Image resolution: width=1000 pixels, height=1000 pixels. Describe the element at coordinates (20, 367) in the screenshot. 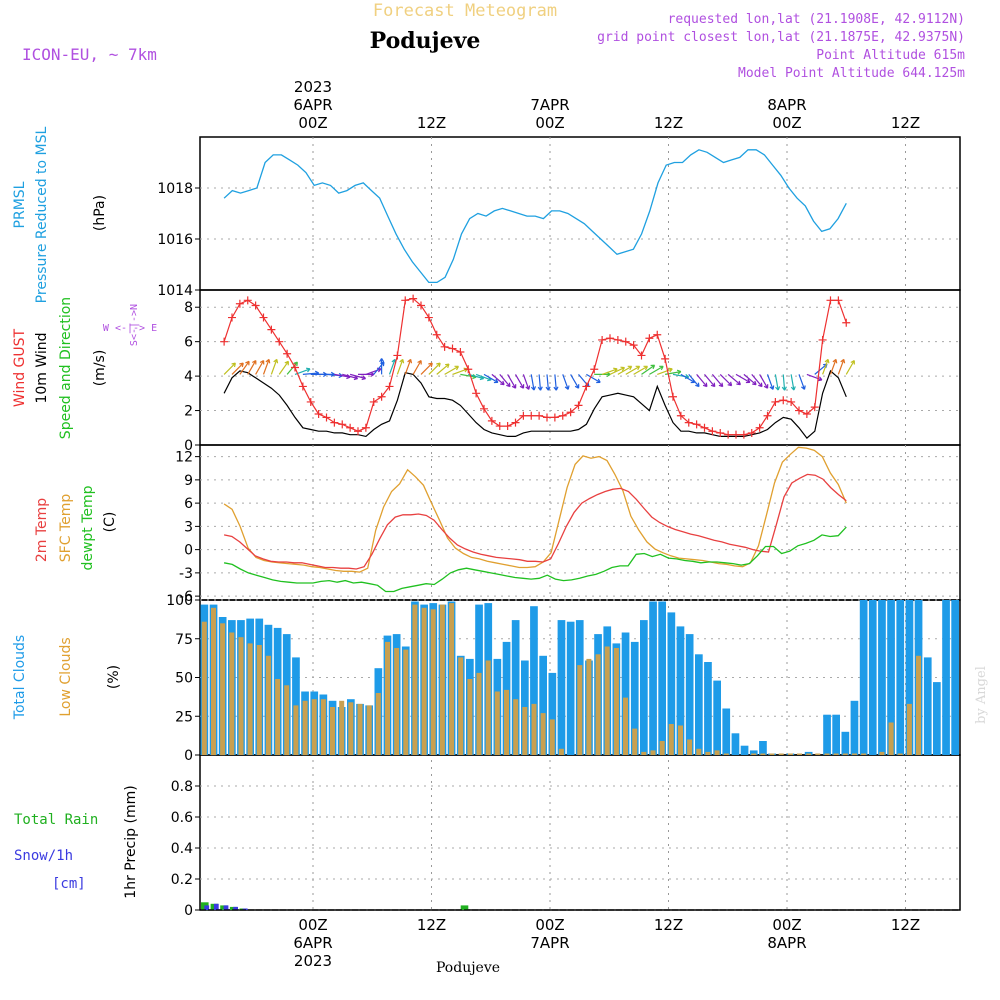

I see `wind-gust-label: Wind GUST` at that location.